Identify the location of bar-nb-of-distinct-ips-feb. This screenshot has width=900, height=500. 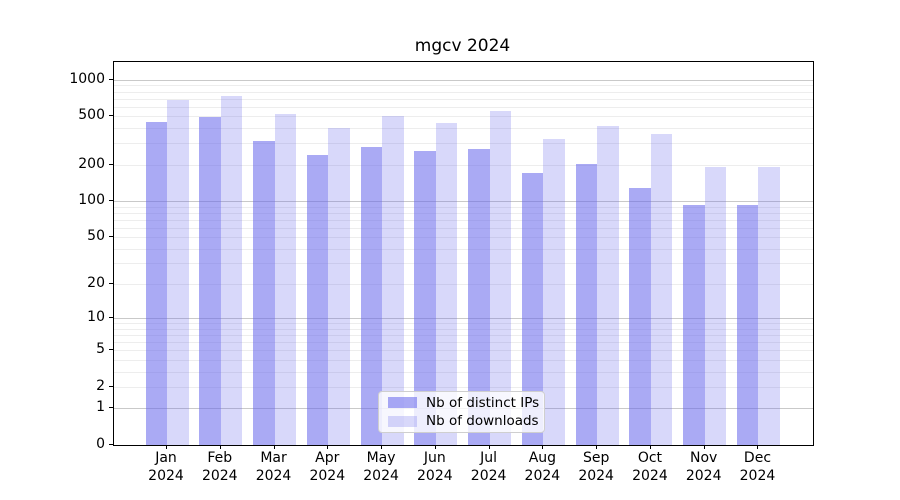
(210, 281).